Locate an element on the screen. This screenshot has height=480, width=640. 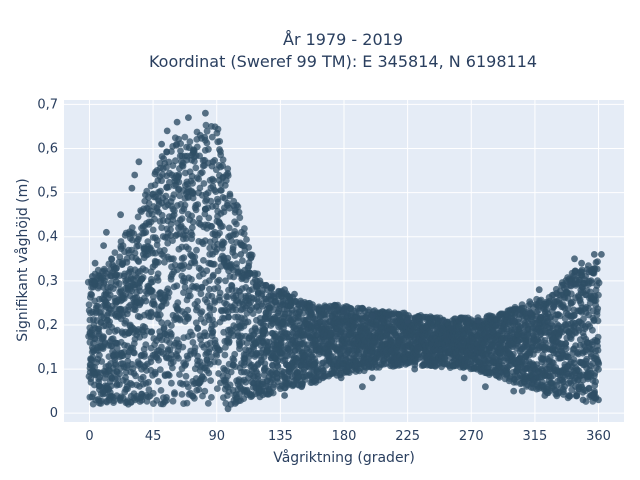
x-tick-label: 225 is located at coordinates (407, 436).